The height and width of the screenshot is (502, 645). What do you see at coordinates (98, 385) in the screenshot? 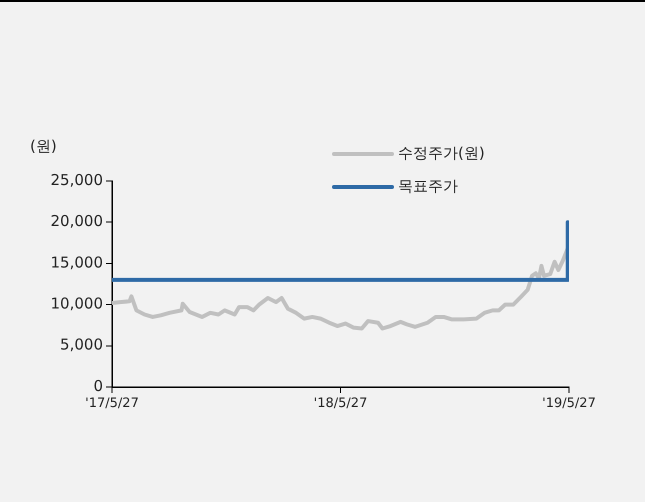
I see `y-tick-label: 0` at bounding box center [98, 385].